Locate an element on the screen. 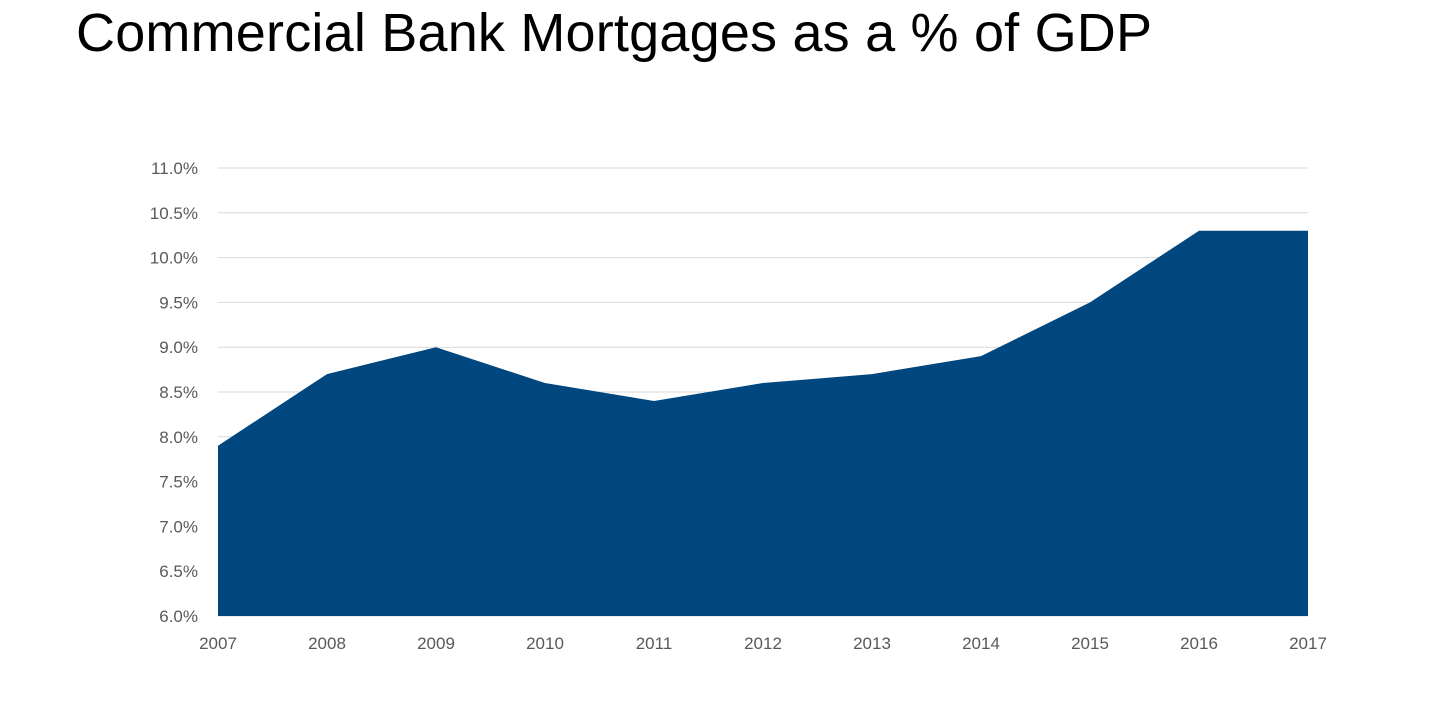 The width and height of the screenshot is (1451, 716). y-tick-label: 8.0% is located at coordinates (178, 437).